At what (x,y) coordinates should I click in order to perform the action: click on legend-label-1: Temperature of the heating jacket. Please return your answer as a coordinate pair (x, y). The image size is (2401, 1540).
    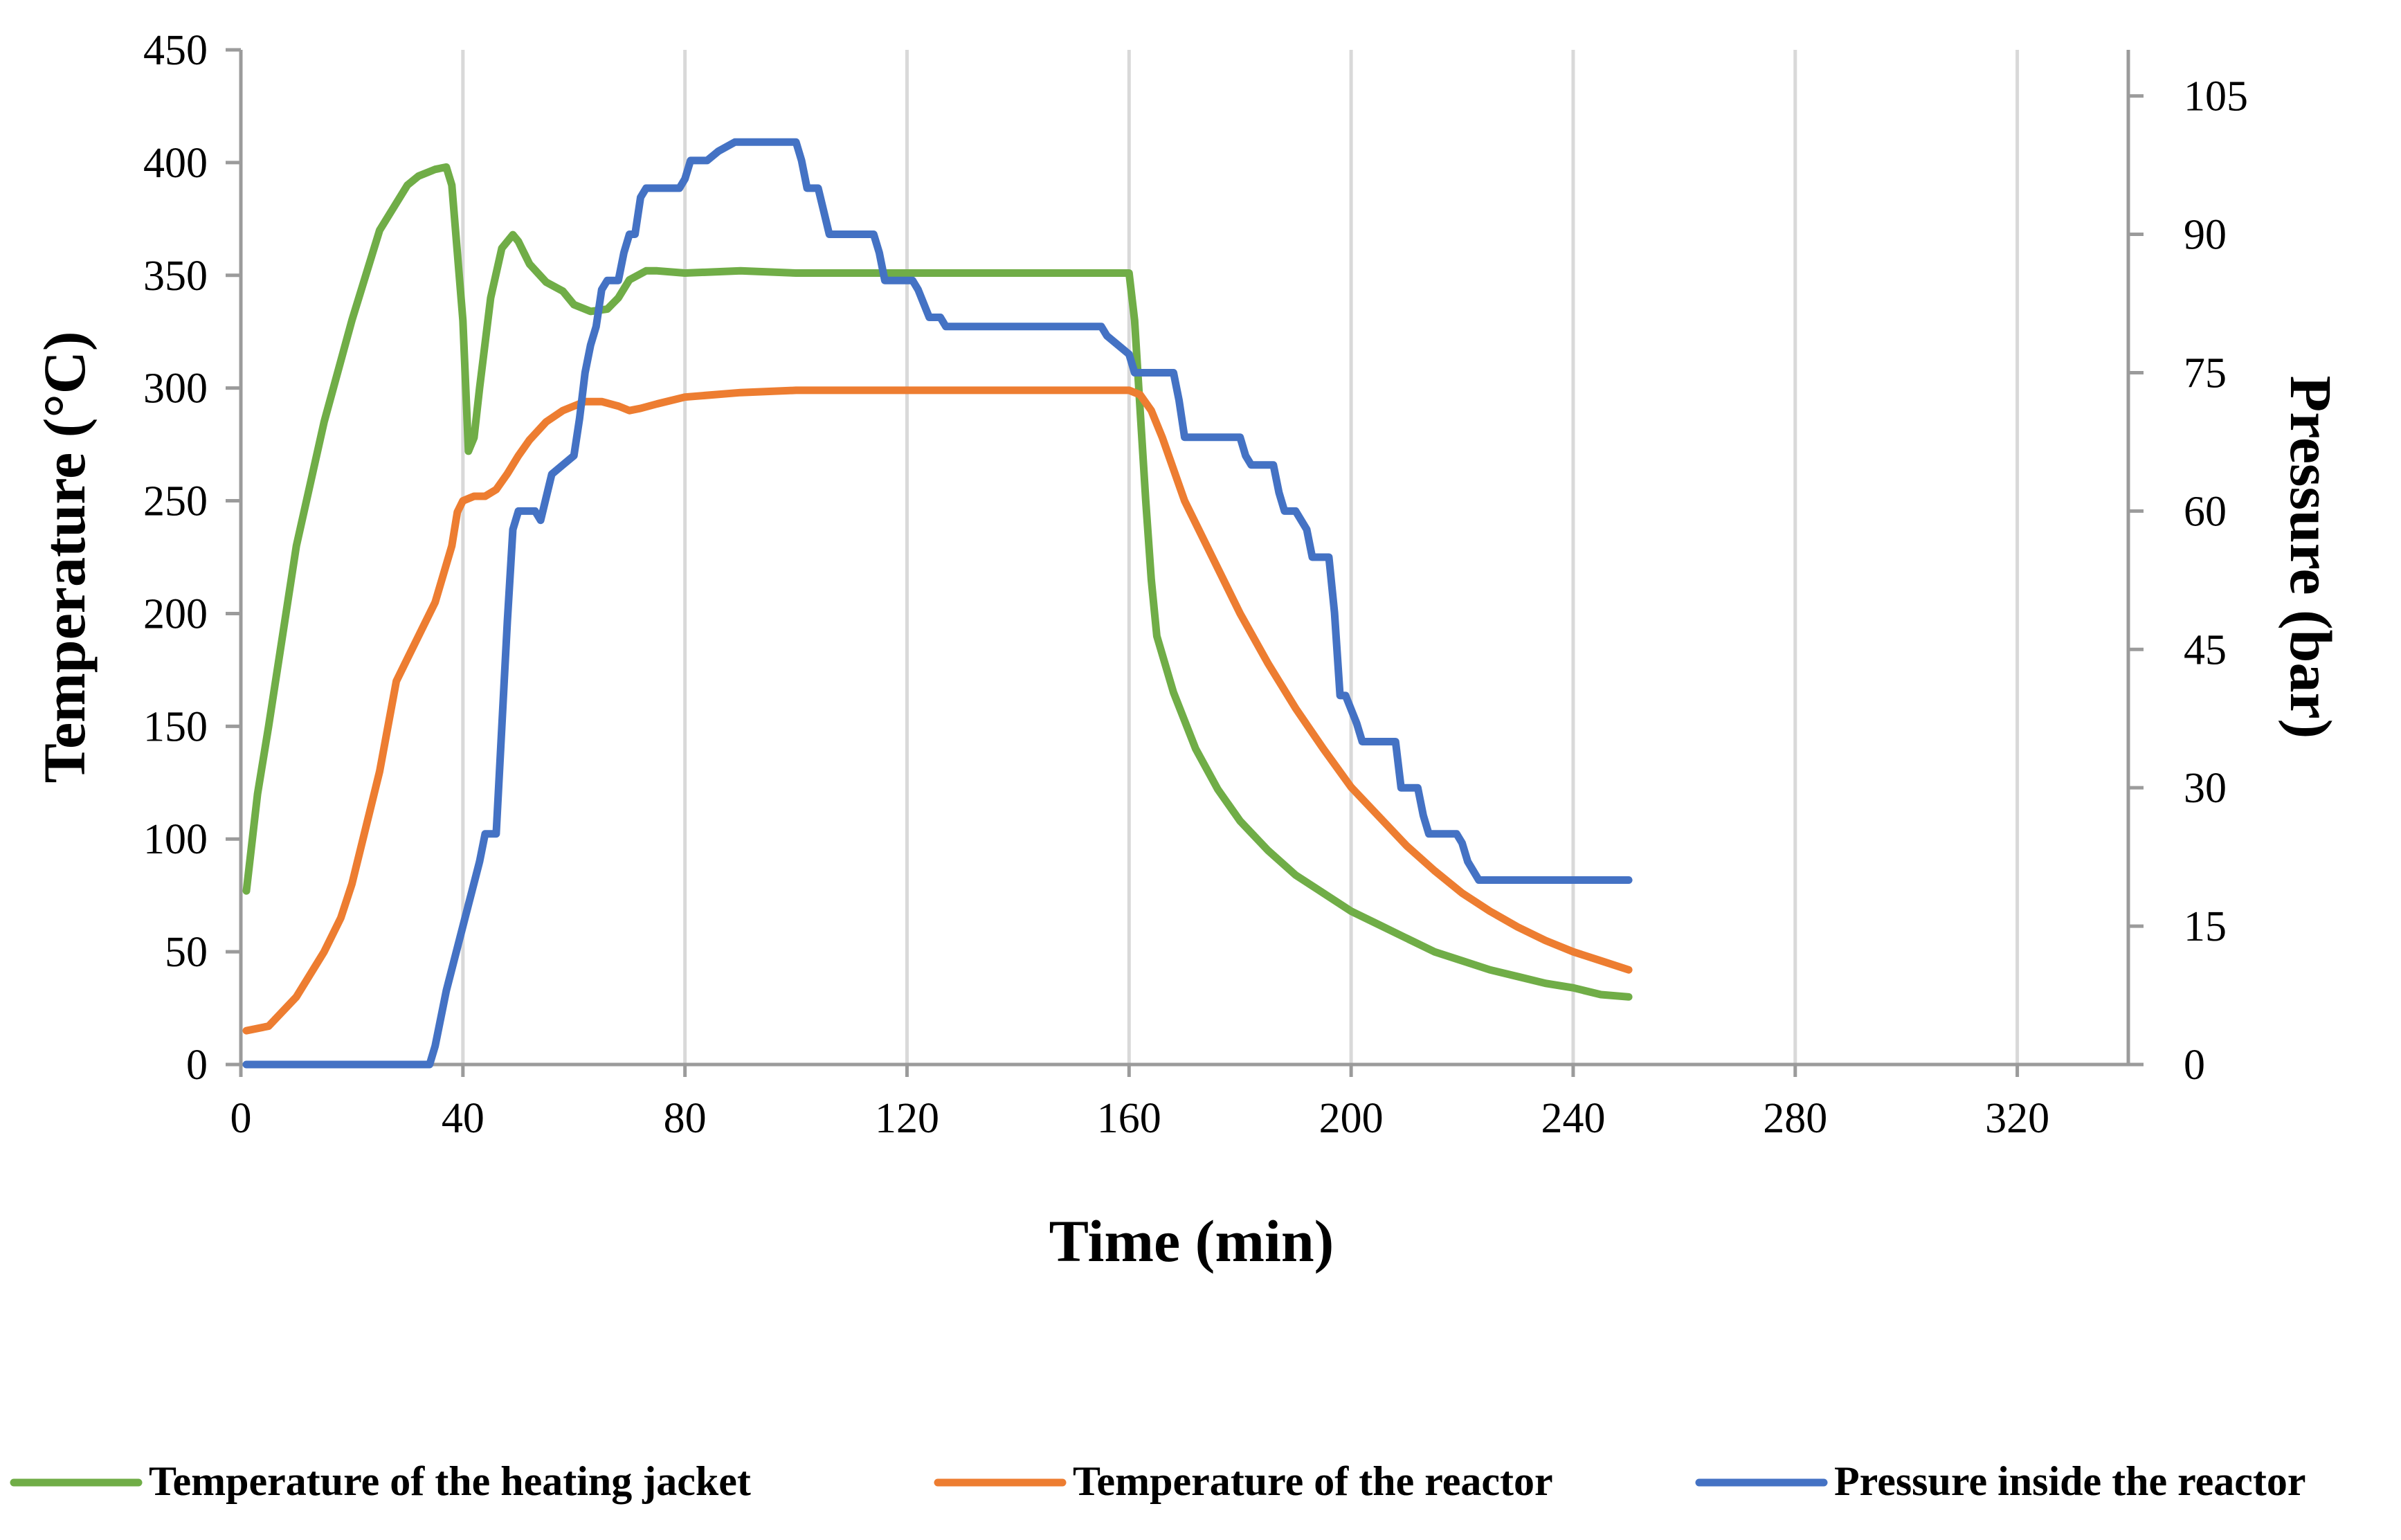
    Looking at the image, I should click on (450, 1481).